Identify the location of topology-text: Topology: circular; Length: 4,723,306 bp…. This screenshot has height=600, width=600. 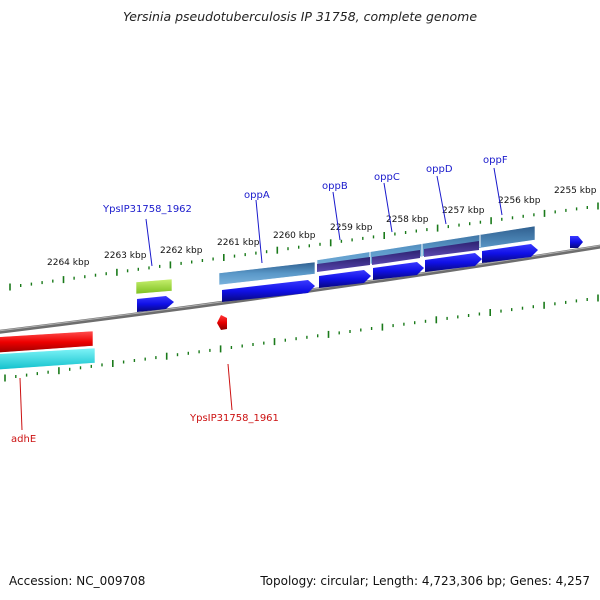
(425, 581).